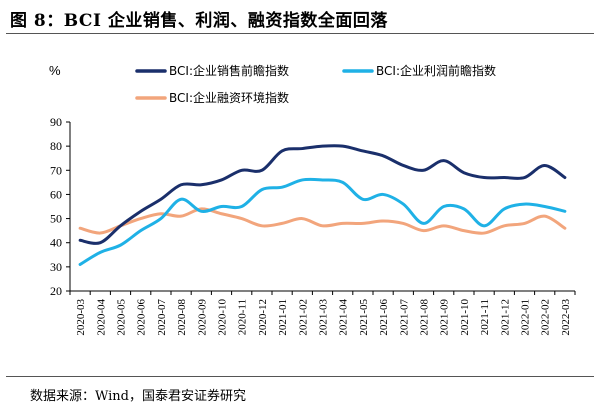  What do you see at coordinates (546, 317) in the screenshot?
I see `x-tick-label: 2022-02` at bounding box center [546, 317].